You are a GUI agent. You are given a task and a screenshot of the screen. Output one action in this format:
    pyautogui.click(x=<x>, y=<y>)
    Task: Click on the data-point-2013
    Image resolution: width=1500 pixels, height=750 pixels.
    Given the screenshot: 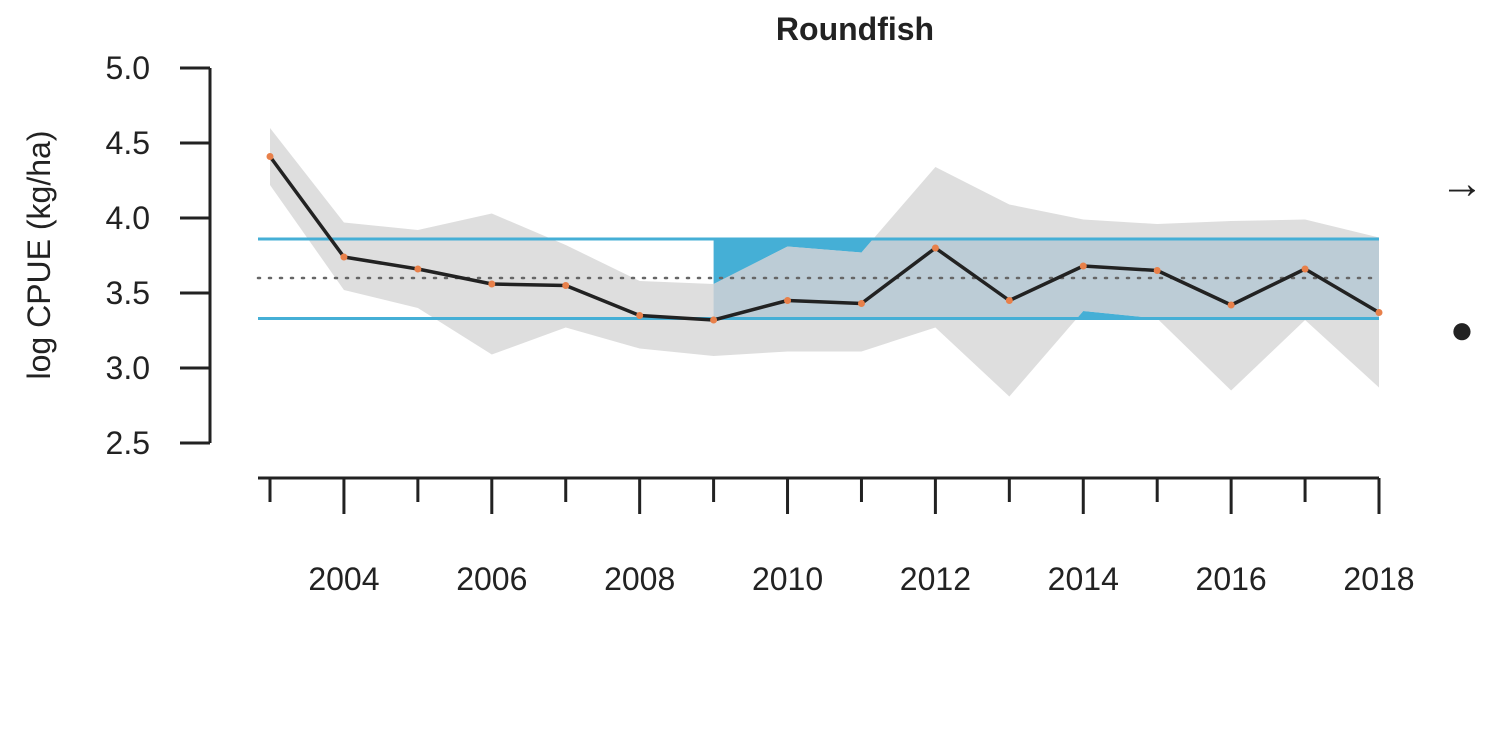 What is the action you would take?
    pyautogui.click(x=1009, y=300)
    